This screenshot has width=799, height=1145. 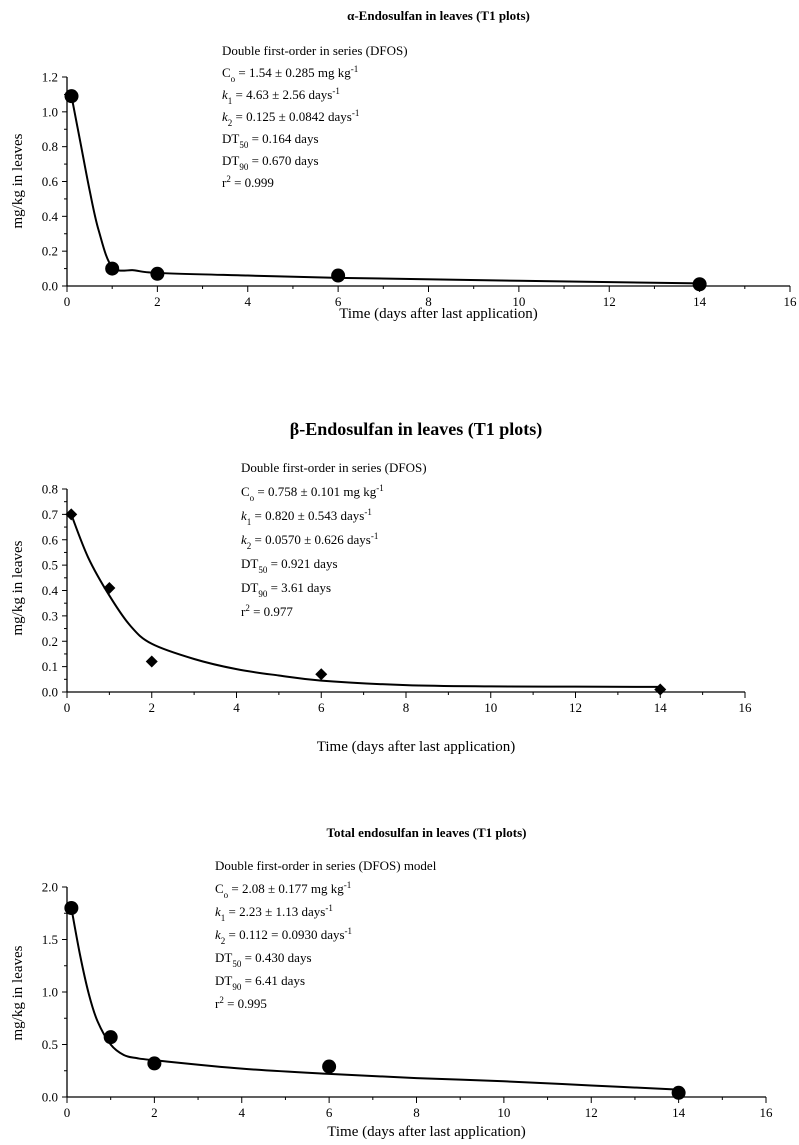 I want to click on annotation-sup: 2, so click(x=221, y=1000).